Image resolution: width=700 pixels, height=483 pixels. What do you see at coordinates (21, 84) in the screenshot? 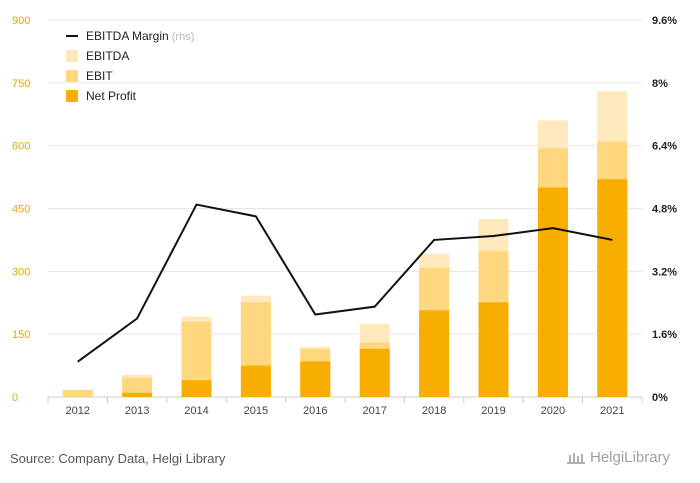
I see `y-left-tick-label: 750` at bounding box center [21, 84].